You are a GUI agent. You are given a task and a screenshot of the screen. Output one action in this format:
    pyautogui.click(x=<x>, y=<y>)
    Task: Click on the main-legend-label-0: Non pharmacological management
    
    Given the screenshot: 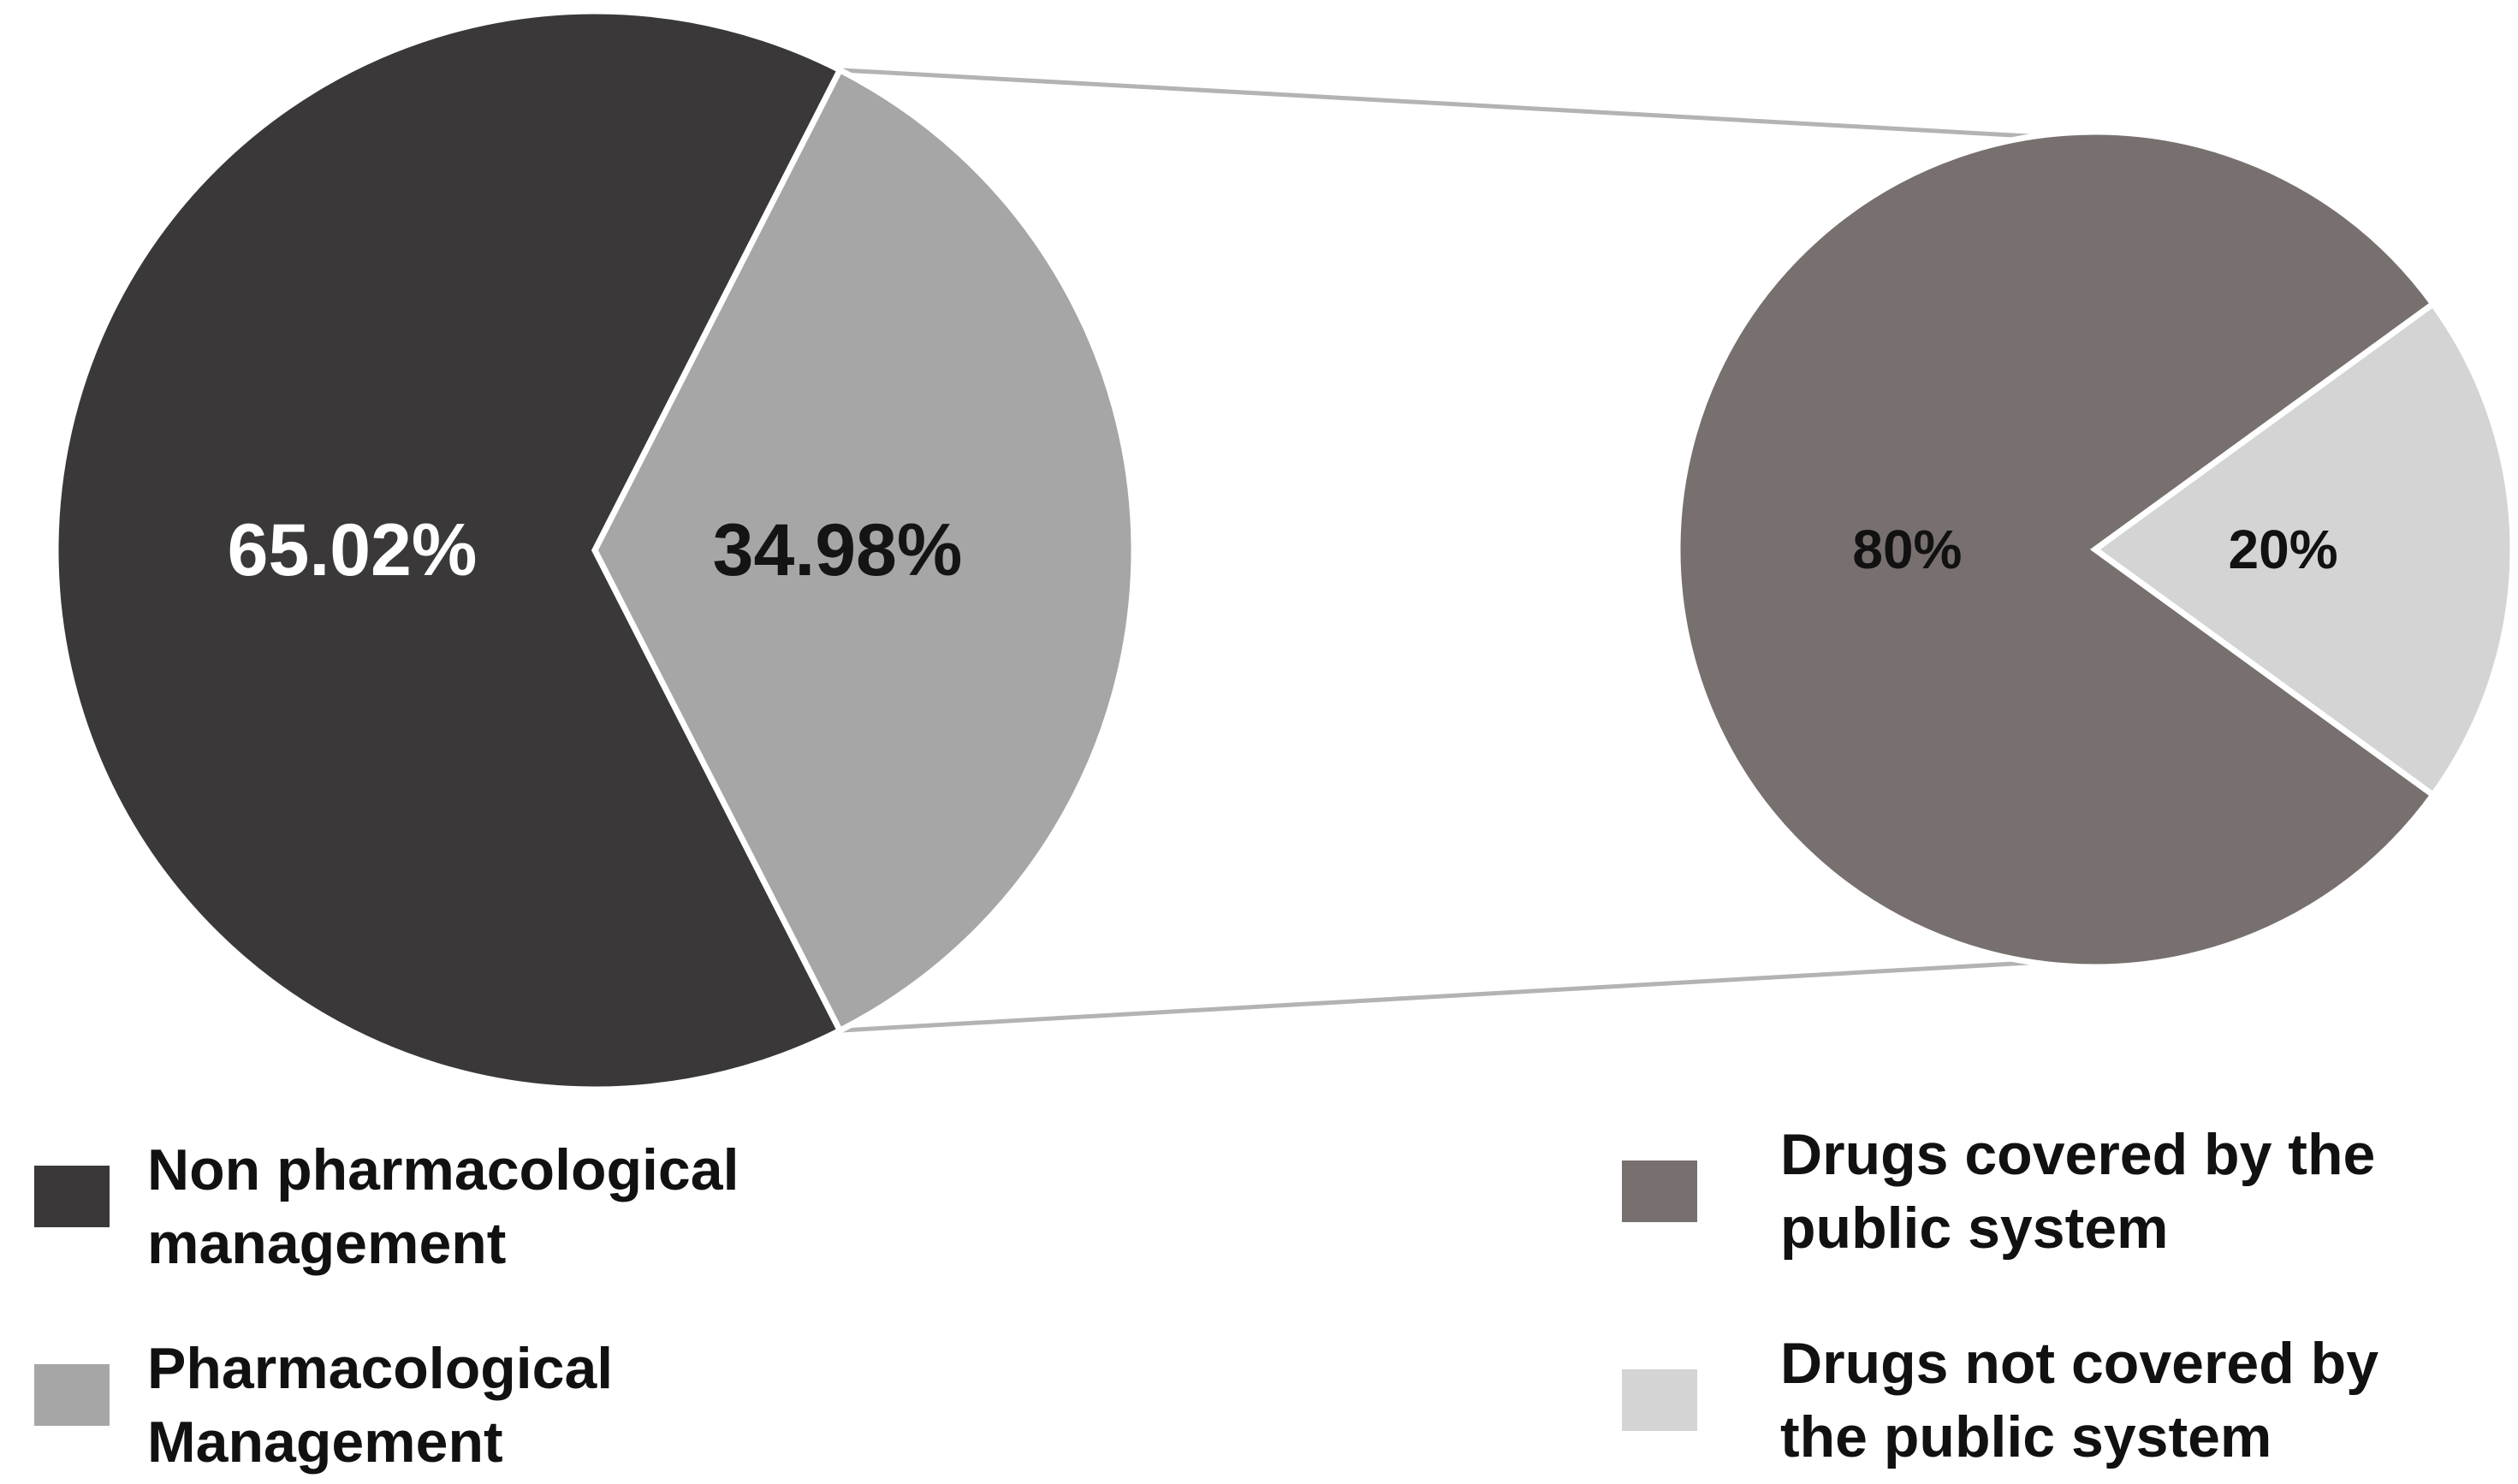 What is the action you would take?
    pyautogui.click(x=443, y=1207)
    